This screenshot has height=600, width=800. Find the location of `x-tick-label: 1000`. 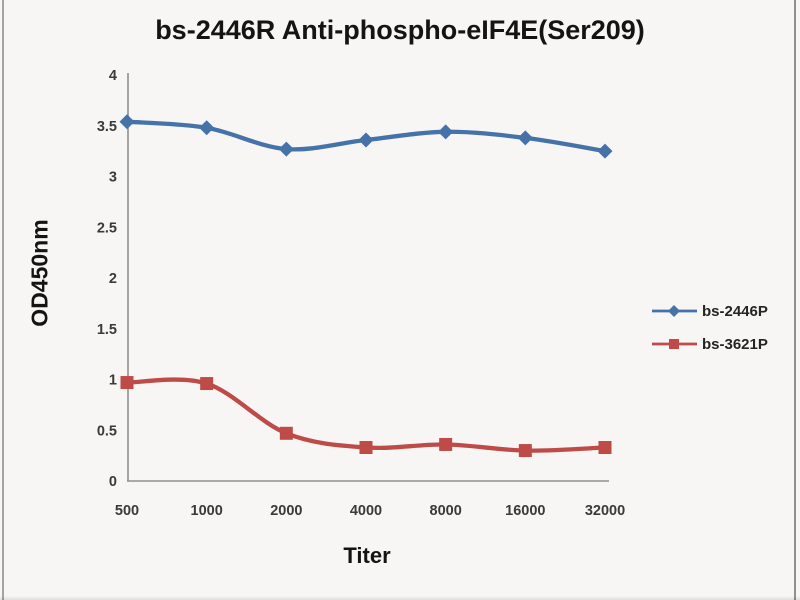

x-tick-label: 1000 is located at coordinates (207, 511).